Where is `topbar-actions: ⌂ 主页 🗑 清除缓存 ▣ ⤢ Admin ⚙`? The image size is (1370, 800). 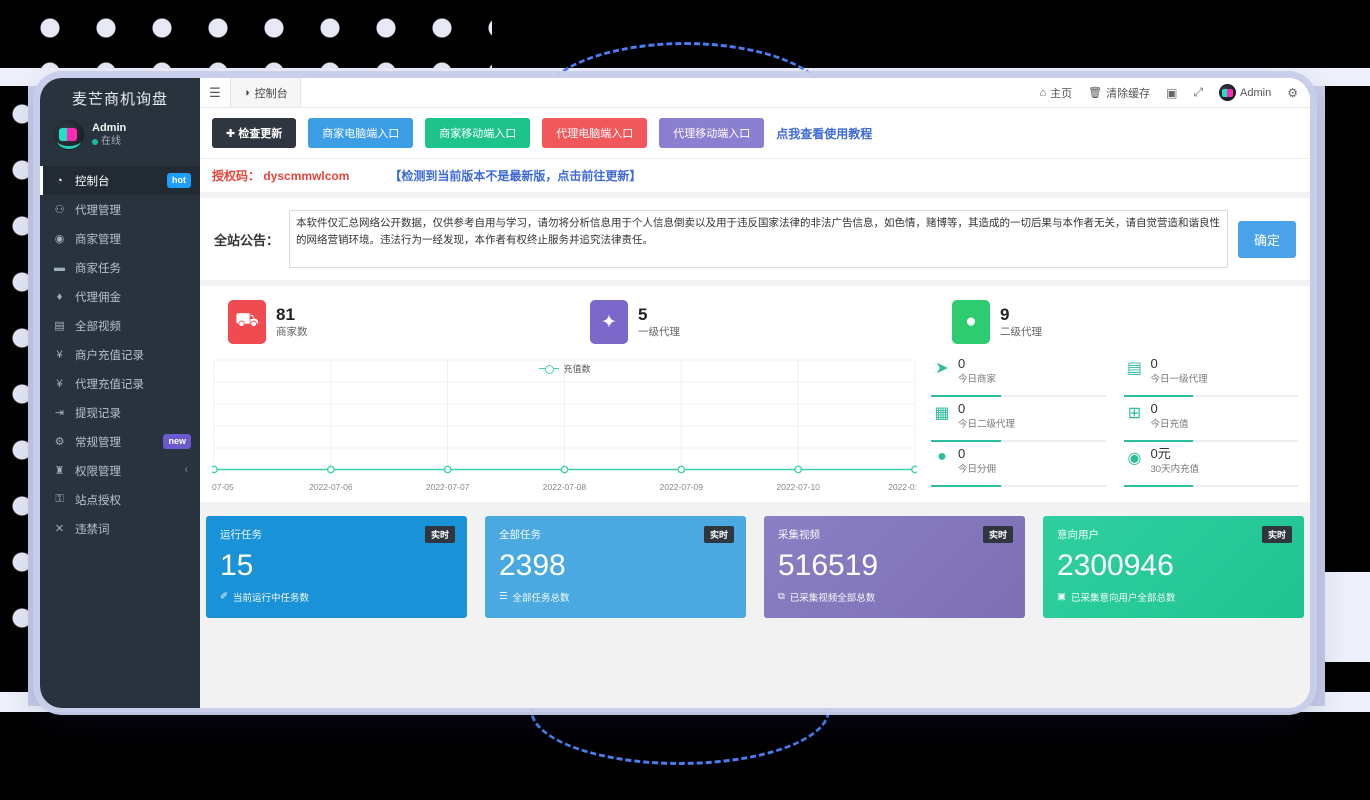
topbar-actions: ⌂ 主页 🗑 清除缓存 ▣ ⤢ Admin ⚙ is located at coordinates (1174, 92).